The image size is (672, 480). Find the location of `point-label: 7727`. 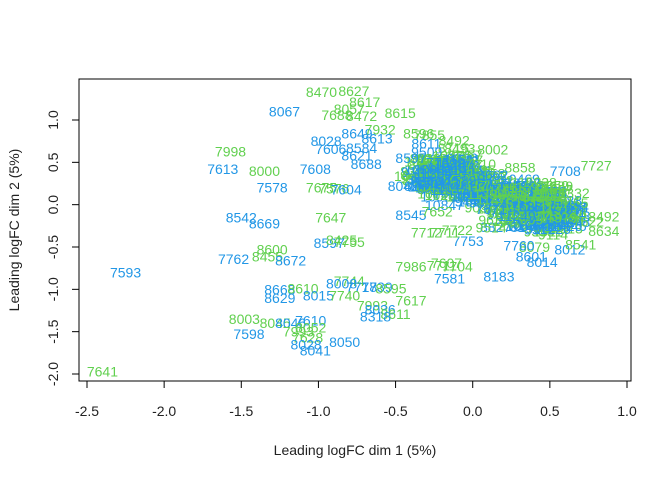

point-label: 7727 is located at coordinates (596, 166).